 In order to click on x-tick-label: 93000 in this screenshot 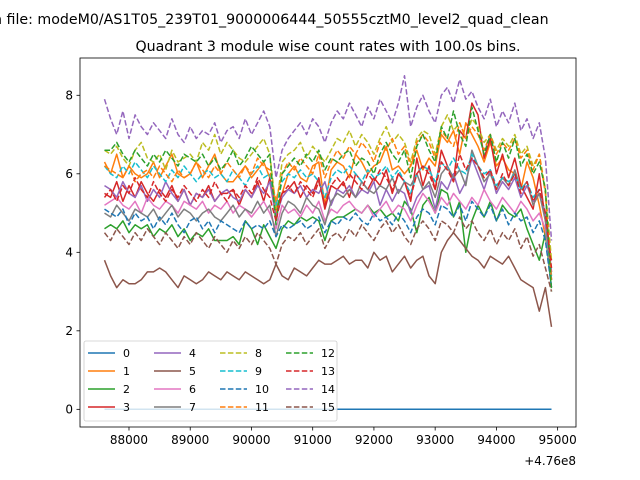, I will do `click(435, 440)`.